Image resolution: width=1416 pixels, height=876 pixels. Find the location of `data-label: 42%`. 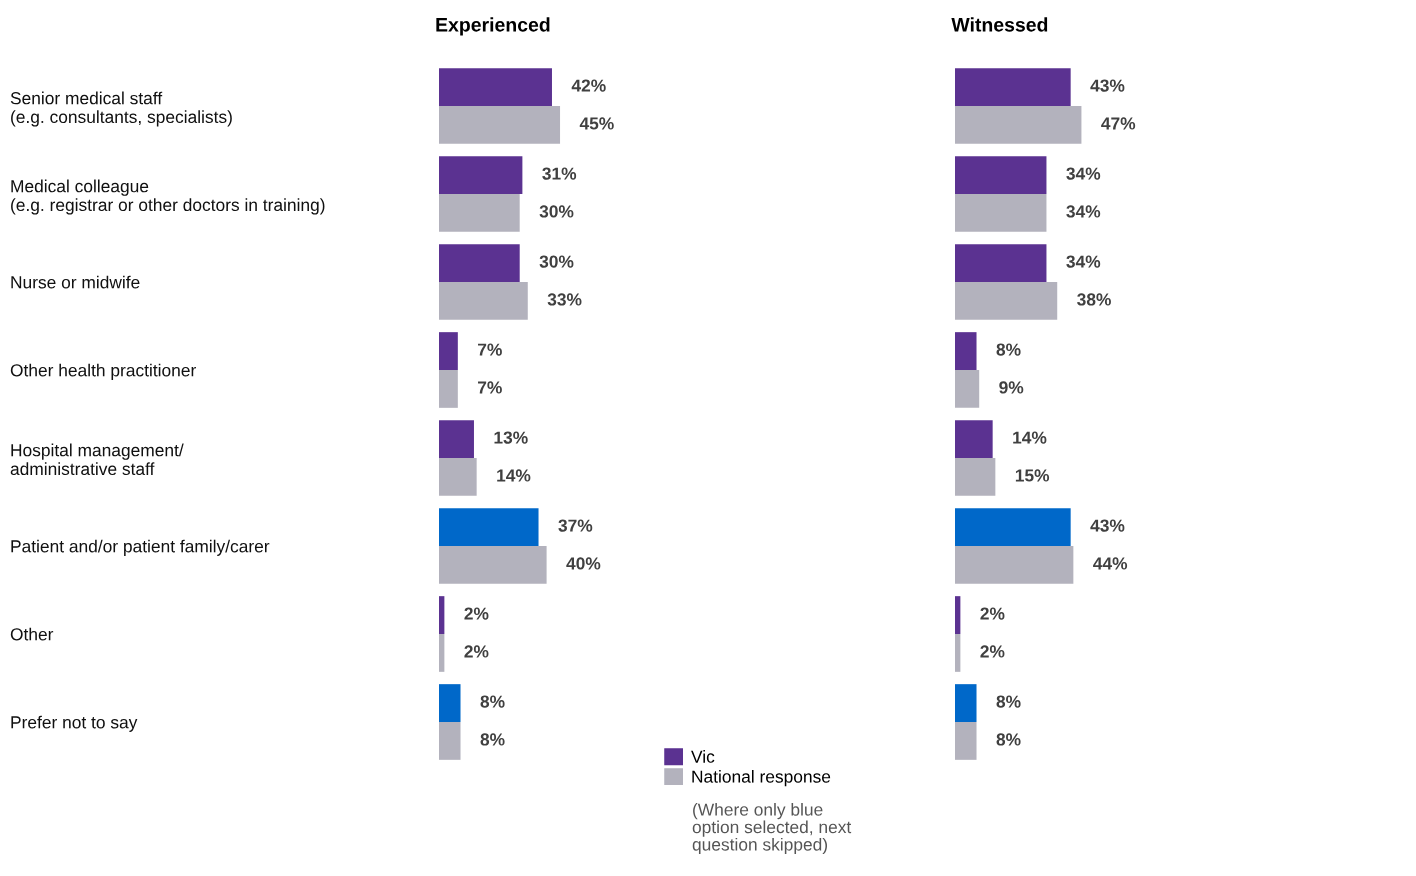

data-label: 42% is located at coordinates (588, 85).